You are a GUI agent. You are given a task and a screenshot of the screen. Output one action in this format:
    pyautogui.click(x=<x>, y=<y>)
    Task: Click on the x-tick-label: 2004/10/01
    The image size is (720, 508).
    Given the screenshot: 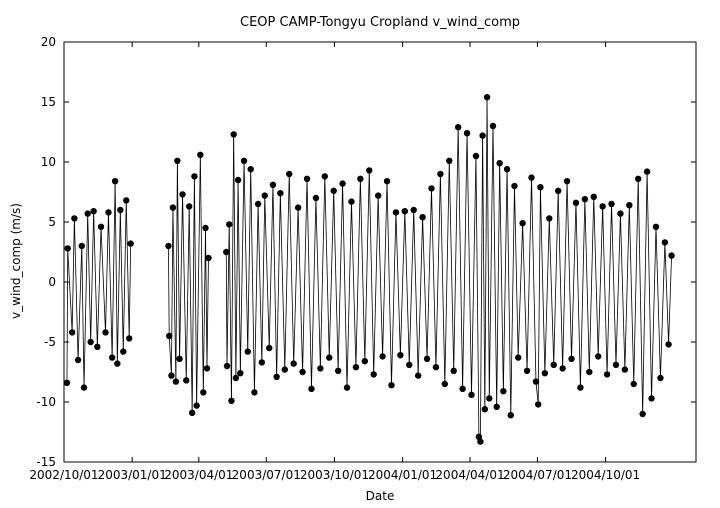 What is the action you would take?
    pyautogui.click(x=605, y=475)
    